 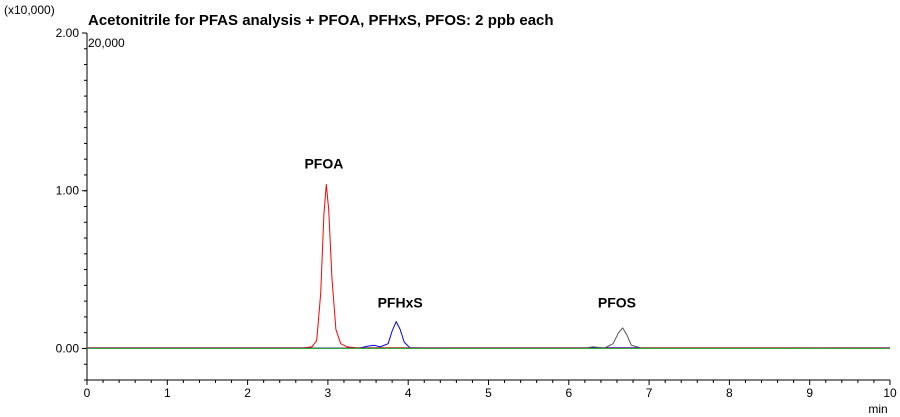 I want to click on series-line-pfhxs, so click(x=488, y=335).